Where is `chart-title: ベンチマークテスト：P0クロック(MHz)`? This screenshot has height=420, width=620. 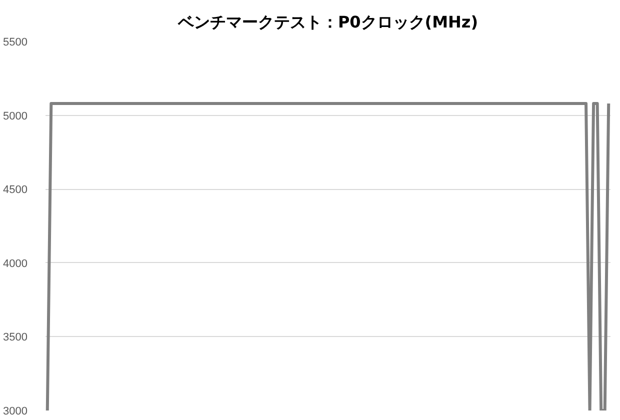 chart-title: ベンチマークテスト：P0クロック(MHz) is located at coordinates (327, 22).